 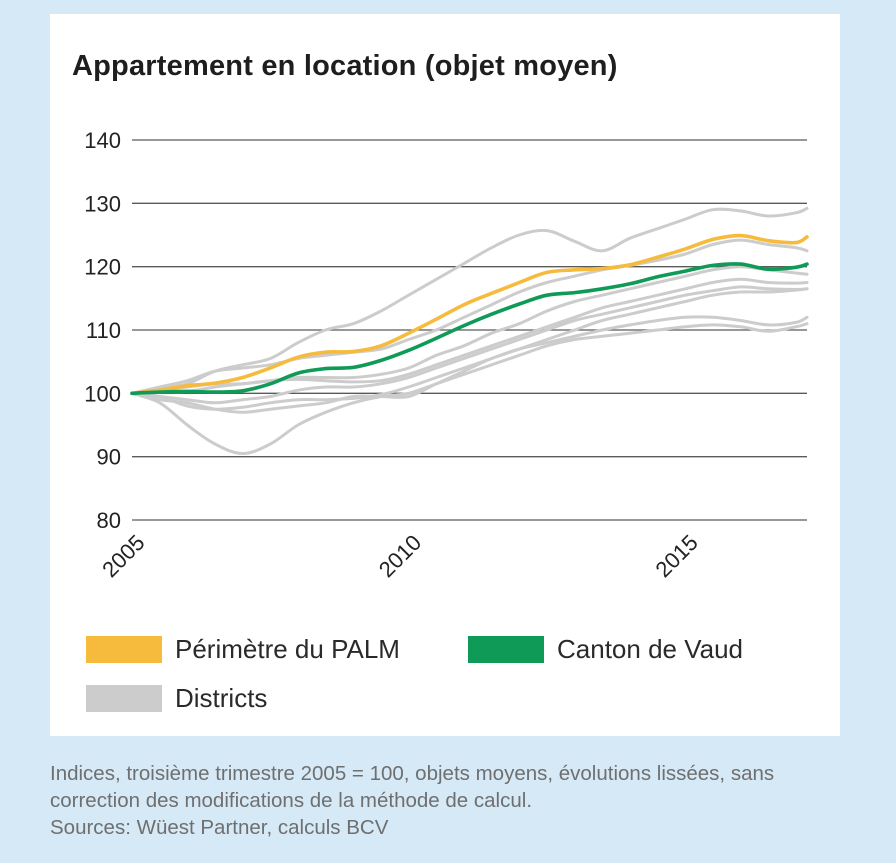 I want to click on footnote-line-3: Sources: Wüest Partner, calculs BCV, so click(x=219, y=827).